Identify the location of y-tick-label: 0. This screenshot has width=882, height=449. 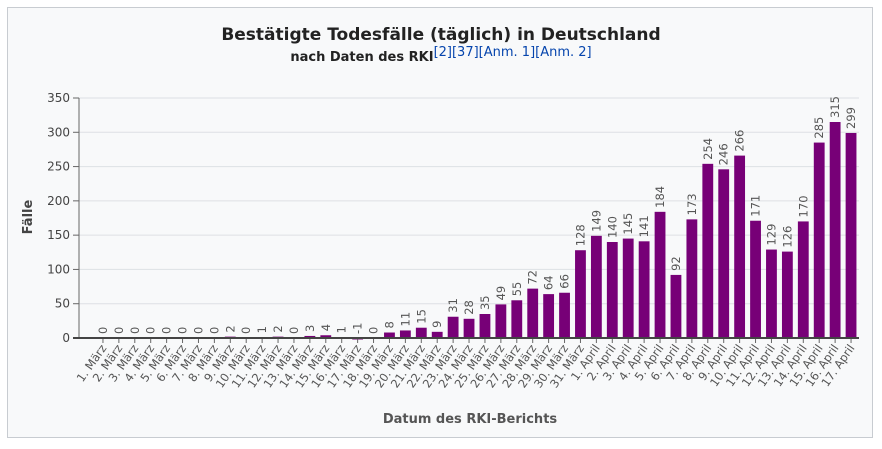
(66, 338).